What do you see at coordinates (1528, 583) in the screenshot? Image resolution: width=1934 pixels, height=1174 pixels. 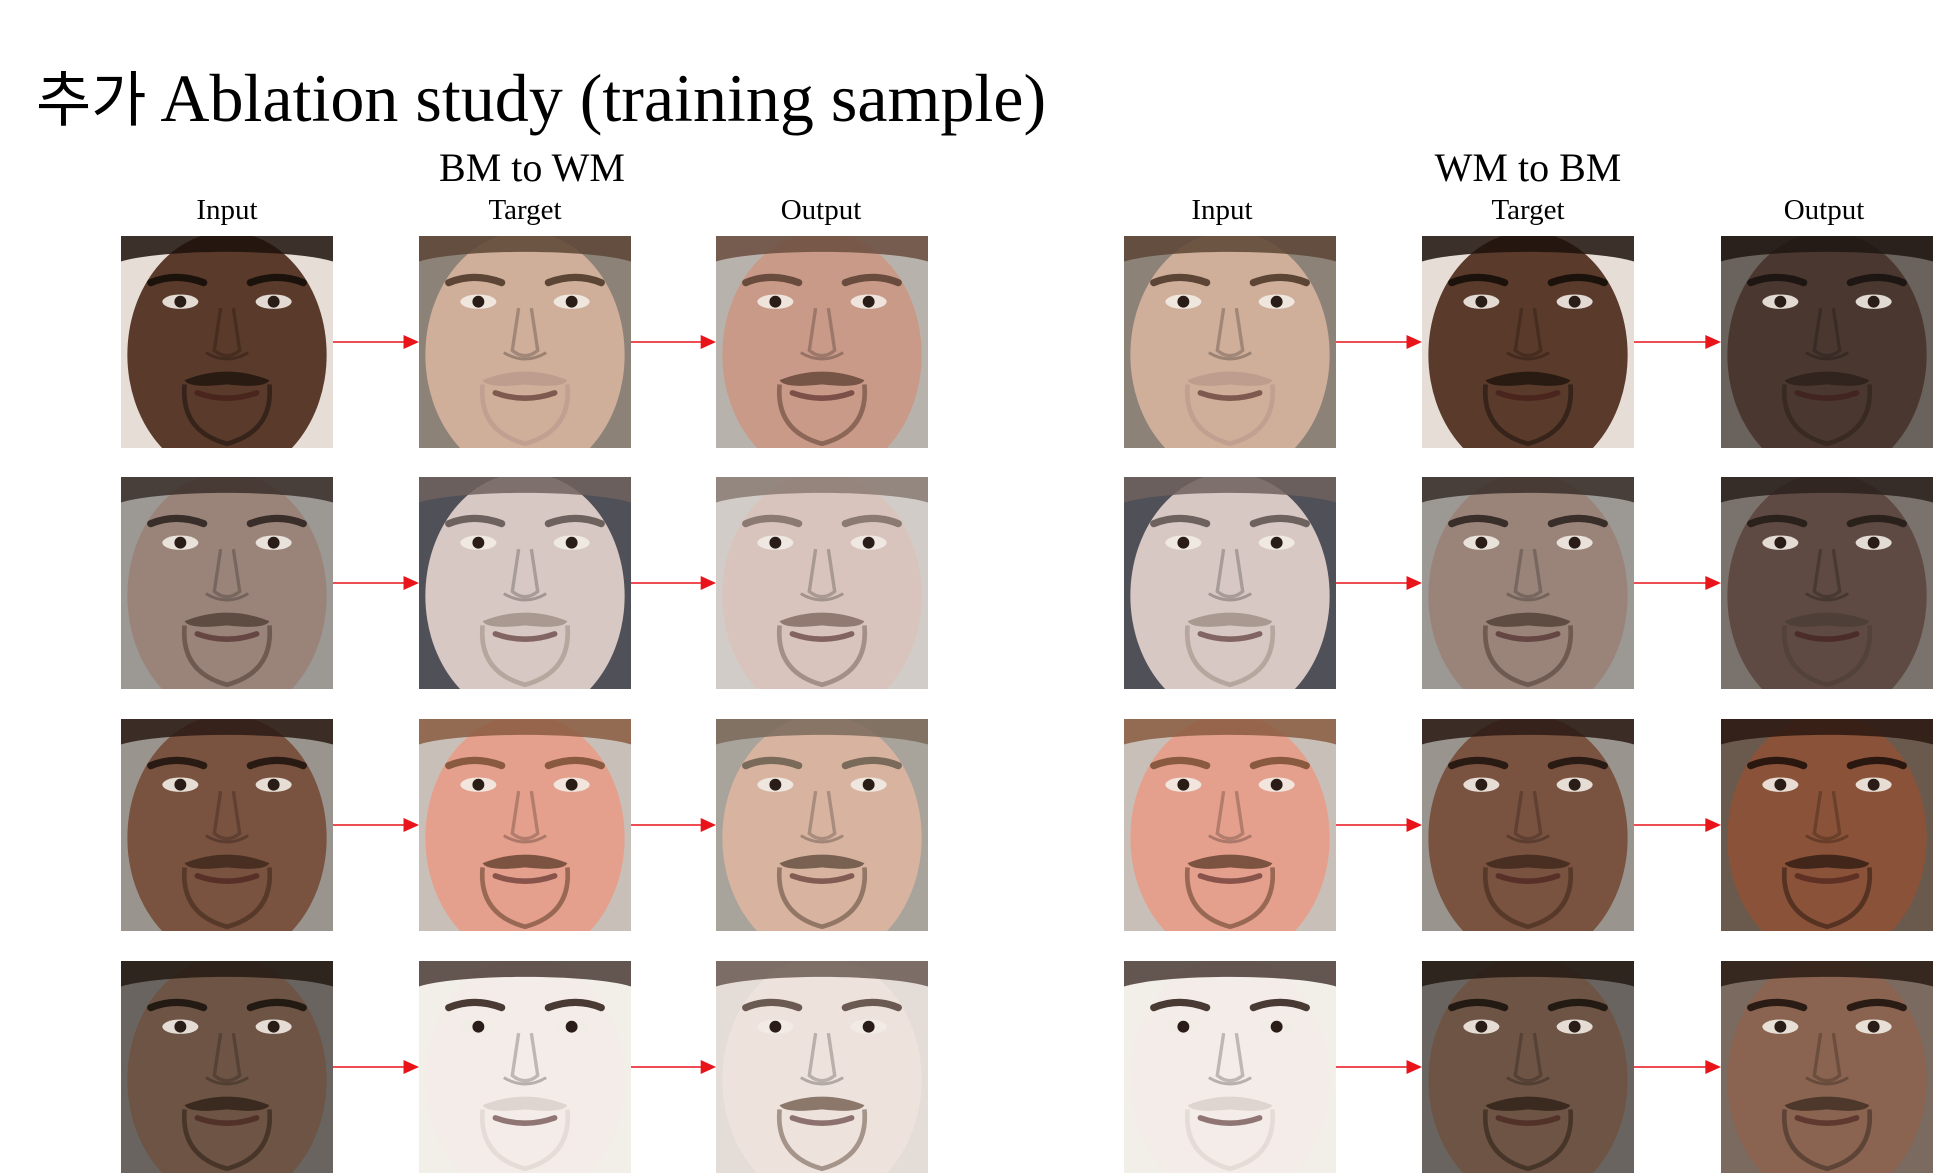 I see `wm-to-bm-row-2-target-image` at bounding box center [1528, 583].